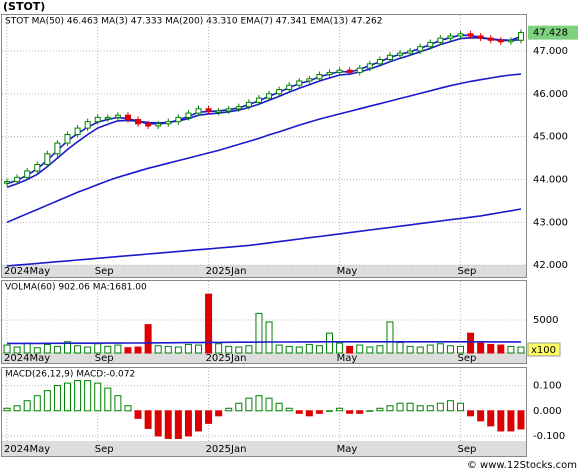  Describe the element at coordinates (226, 358) in the screenshot. I see `x-tick-label: 2025Jan` at that location.